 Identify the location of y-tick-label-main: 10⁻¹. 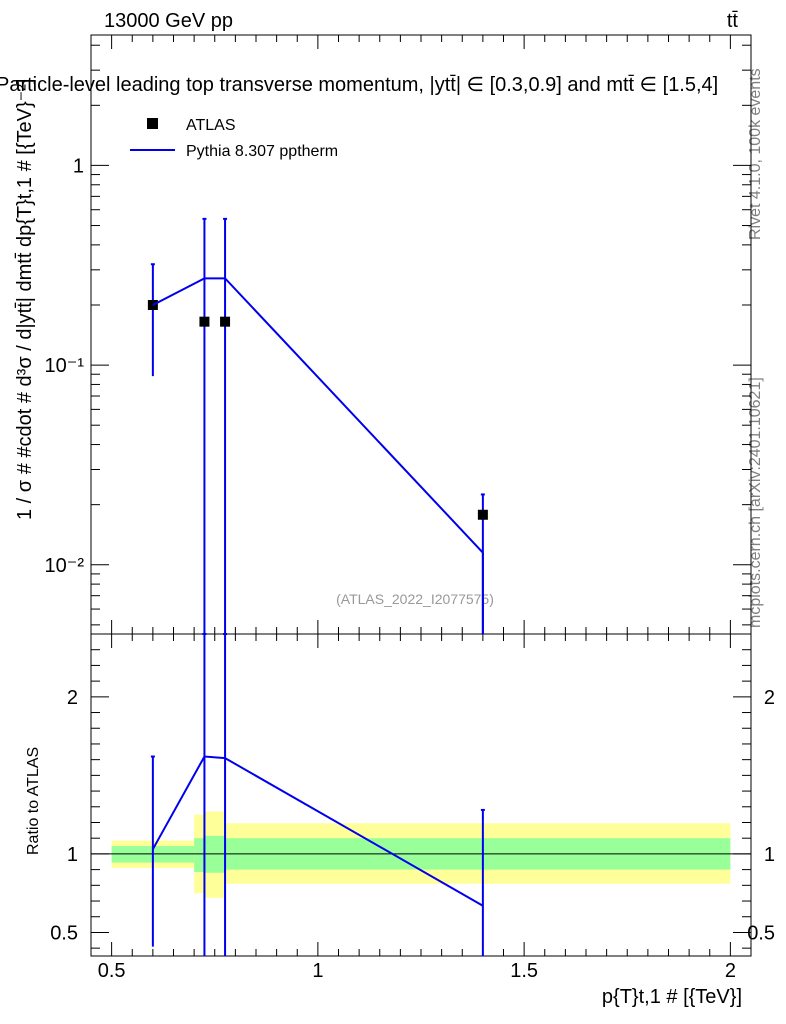
(65, 366).